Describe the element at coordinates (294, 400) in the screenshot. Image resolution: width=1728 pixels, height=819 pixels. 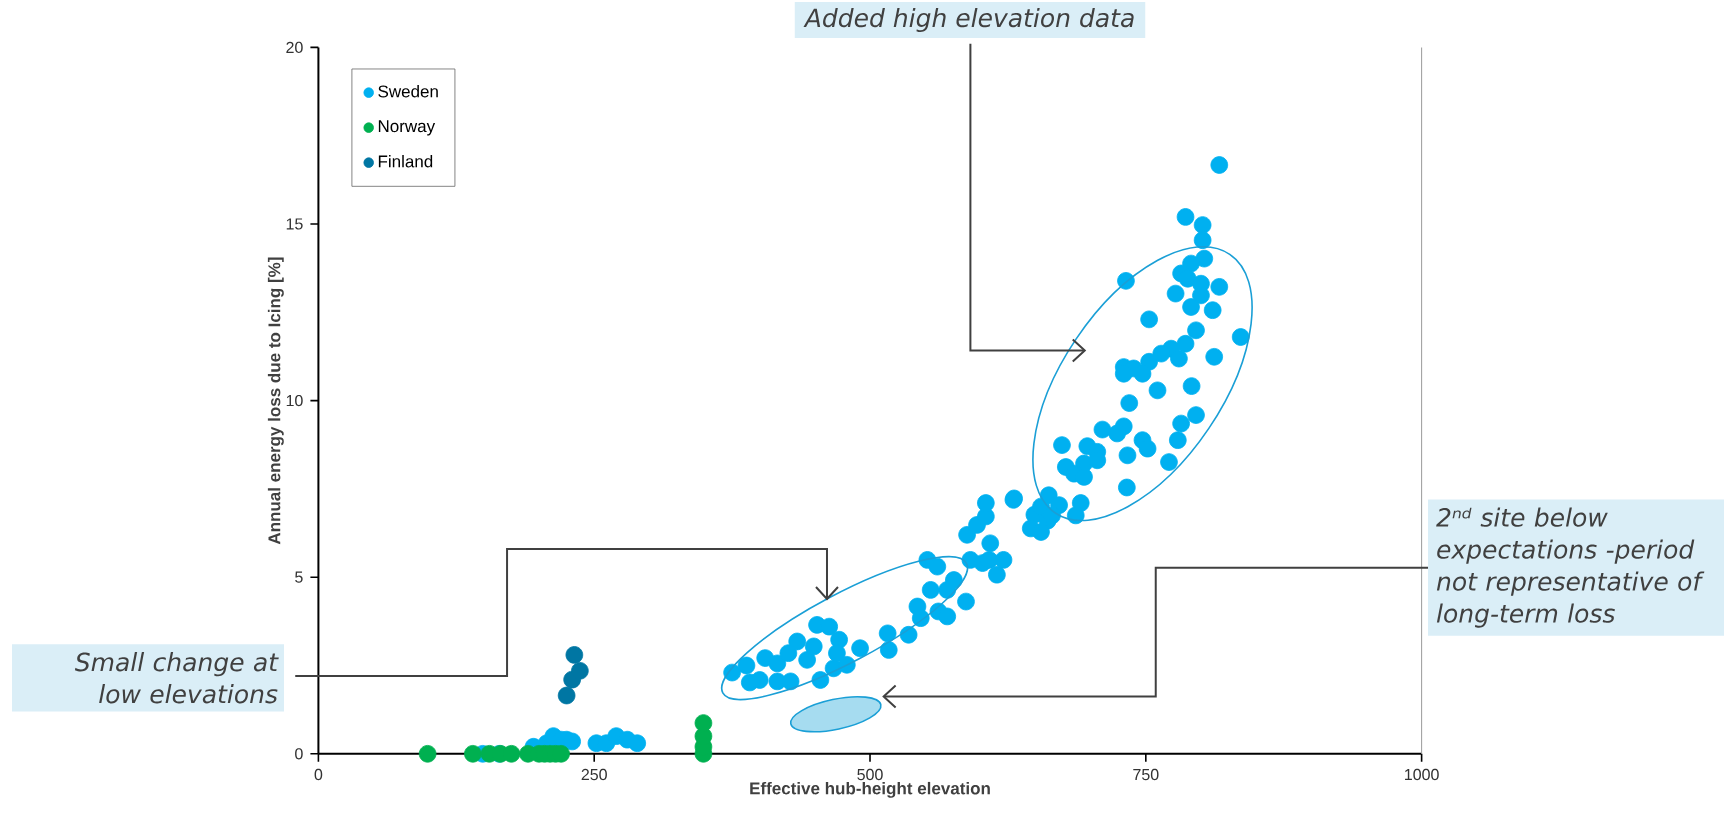
I see `y-tick-label: 10` at that location.